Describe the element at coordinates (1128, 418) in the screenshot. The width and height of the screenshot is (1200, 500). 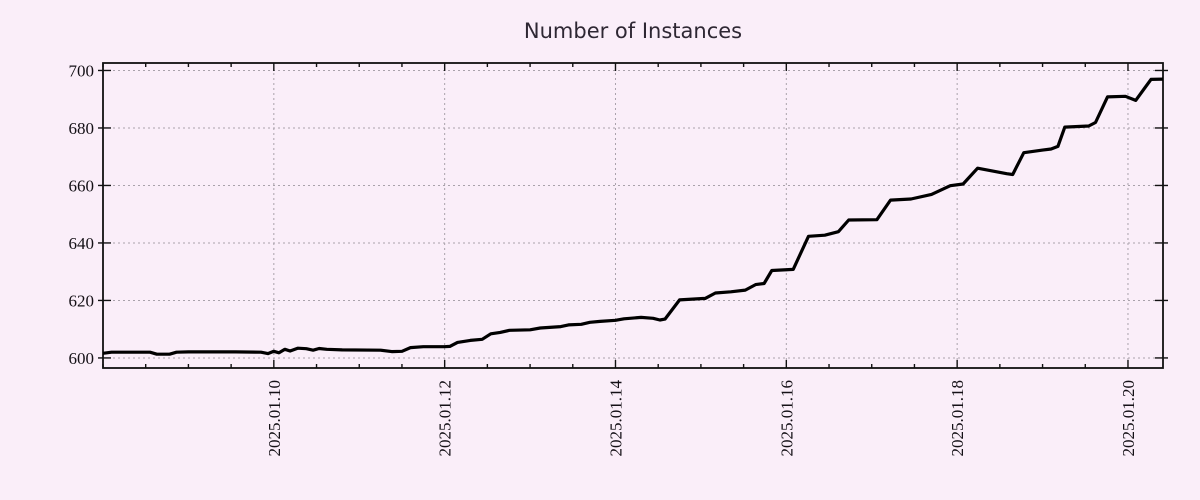
I see `x-tick-label: 2025.01.20` at that location.